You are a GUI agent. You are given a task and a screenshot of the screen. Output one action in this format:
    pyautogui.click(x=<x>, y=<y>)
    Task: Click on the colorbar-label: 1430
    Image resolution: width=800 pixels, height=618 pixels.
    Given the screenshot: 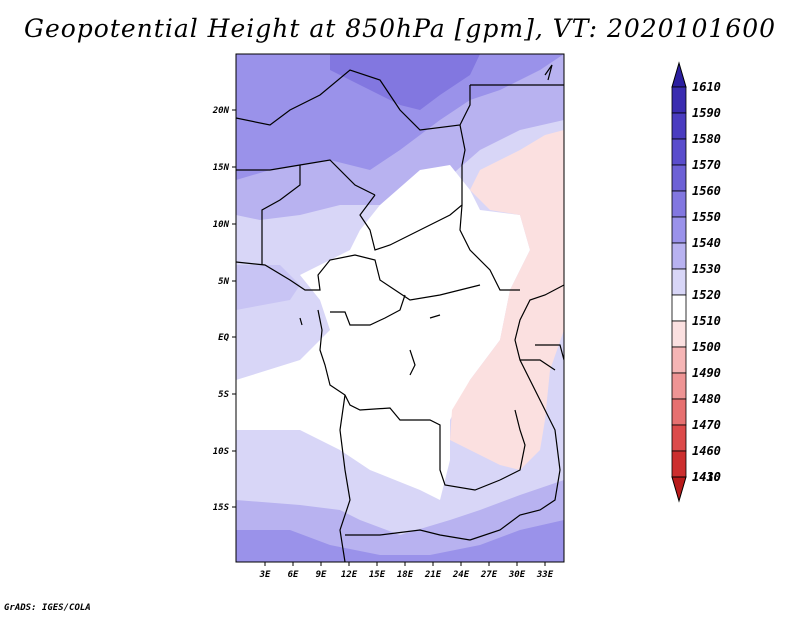 What is the action you would take?
    pyautogui.click(x=706, y=477)
    